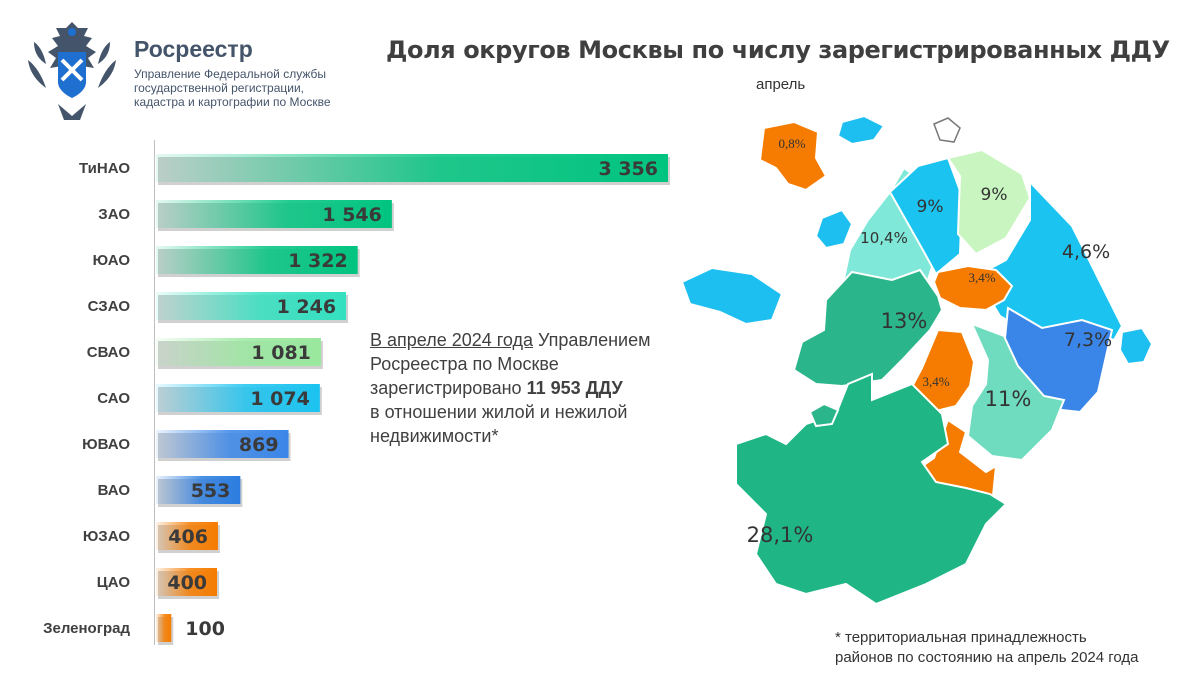 This screenshot has height=676, width=1200. What do you see at coordinates (464, 364) in the screenshot?
I see `note-text: Росреестра по Москве` at bounding box center [464, 364].